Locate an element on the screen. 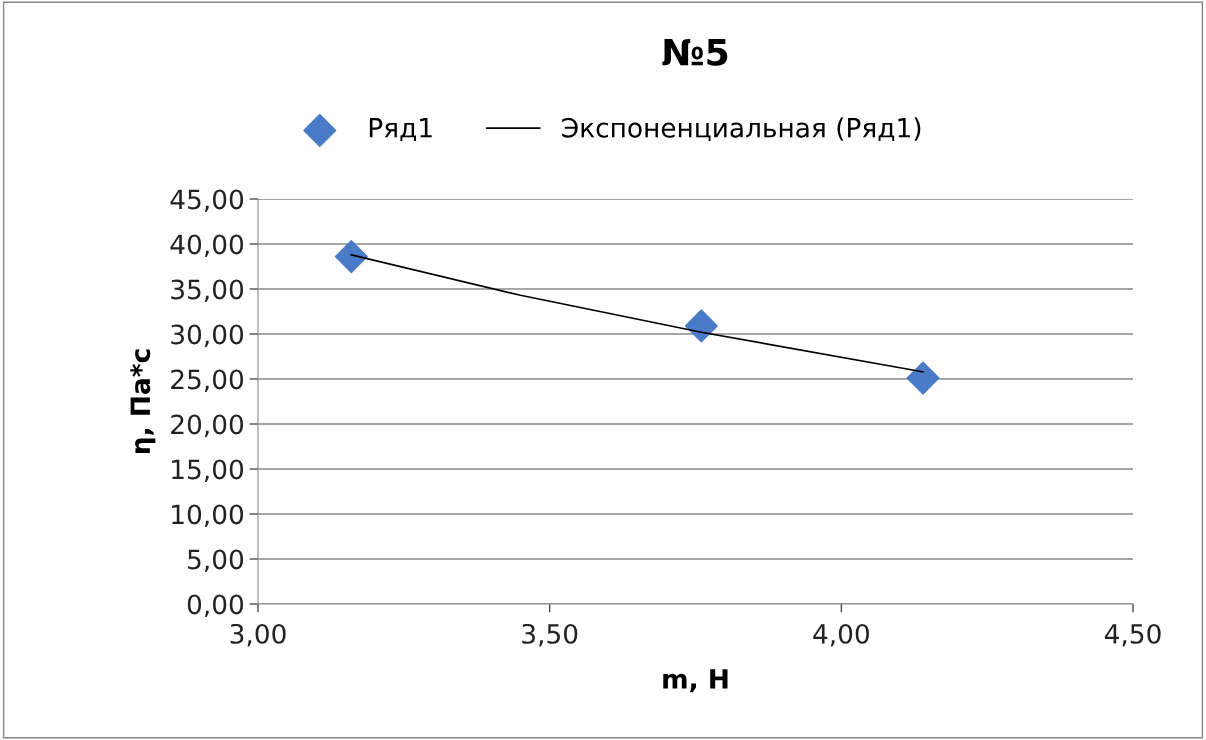 This screenshot has width=1206, height=740. legend-label: Ряд1 is located at coordinates (400, 130).